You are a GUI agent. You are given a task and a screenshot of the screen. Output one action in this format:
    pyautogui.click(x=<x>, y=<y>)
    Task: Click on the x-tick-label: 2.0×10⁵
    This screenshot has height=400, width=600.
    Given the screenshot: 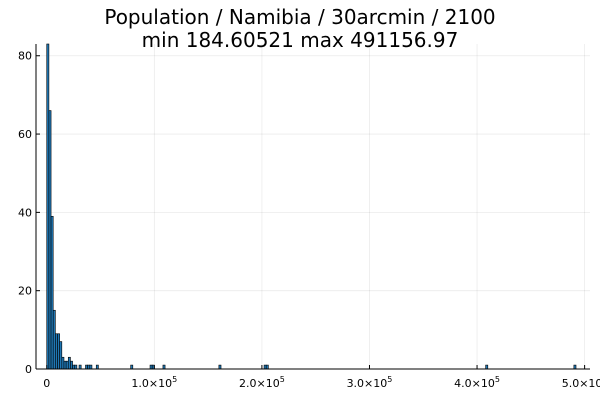 What is the action you would take?
    pyautogui.click(x=262, y=382)
    